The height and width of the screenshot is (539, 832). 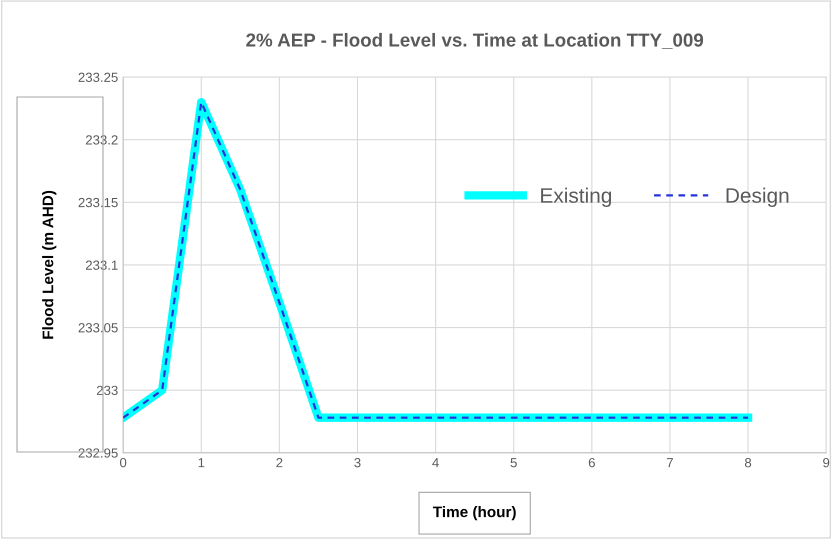 I want to click on y-tick-label: 233.15, so click(x=98, y=203).